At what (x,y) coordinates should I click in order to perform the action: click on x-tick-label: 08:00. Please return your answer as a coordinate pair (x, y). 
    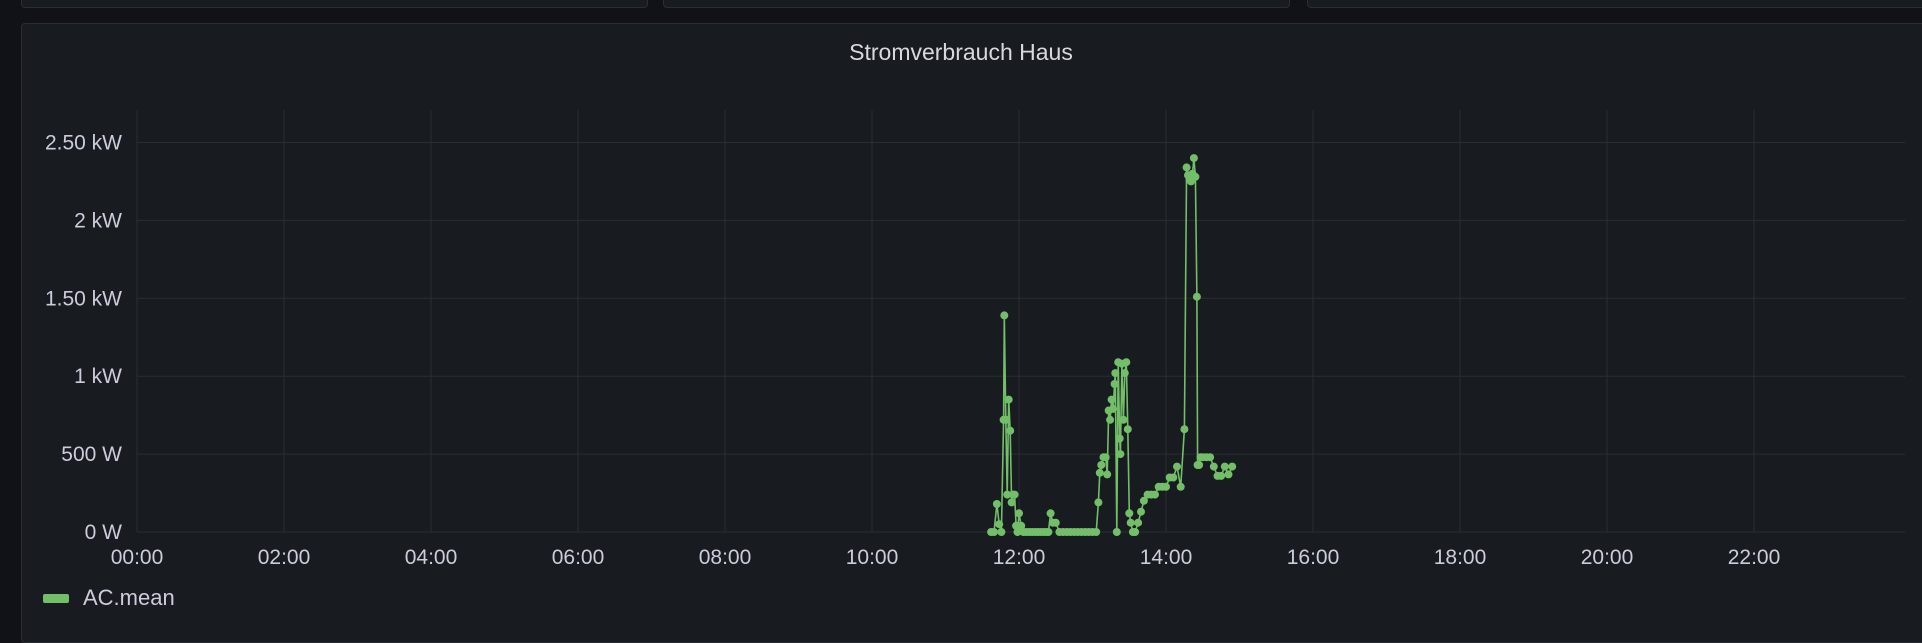
    Looking at the image, I should click on (725, 557).